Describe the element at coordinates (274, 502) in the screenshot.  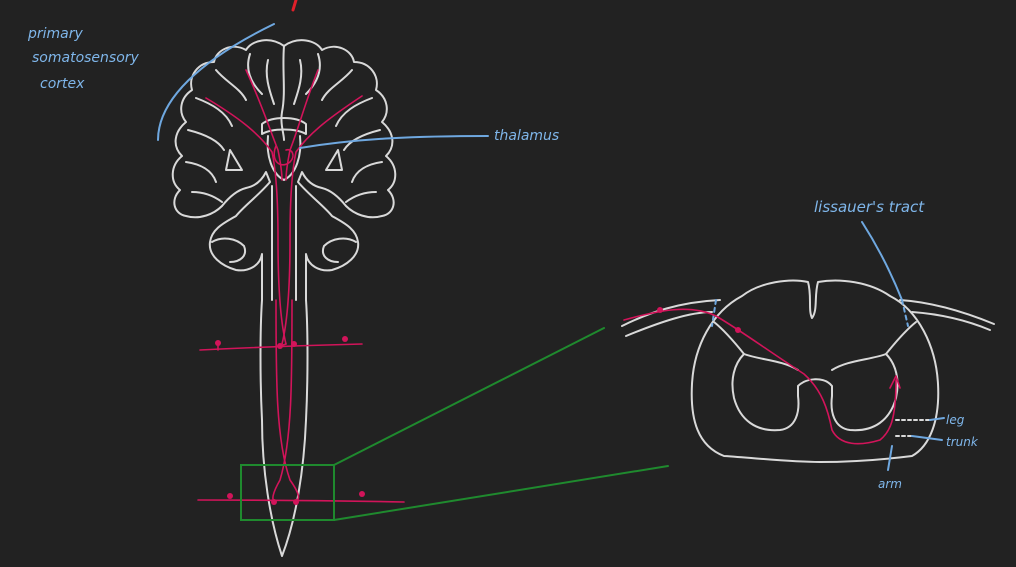
I see `ganglion-lower-mid` at that location.